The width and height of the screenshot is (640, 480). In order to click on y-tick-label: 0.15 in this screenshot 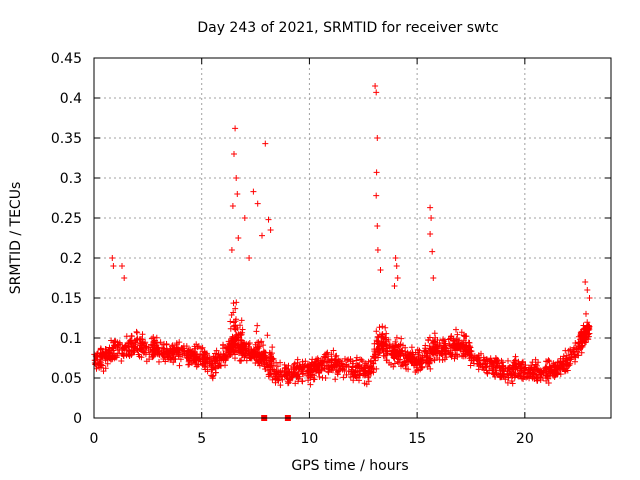, I will do `click(66, 299)`.